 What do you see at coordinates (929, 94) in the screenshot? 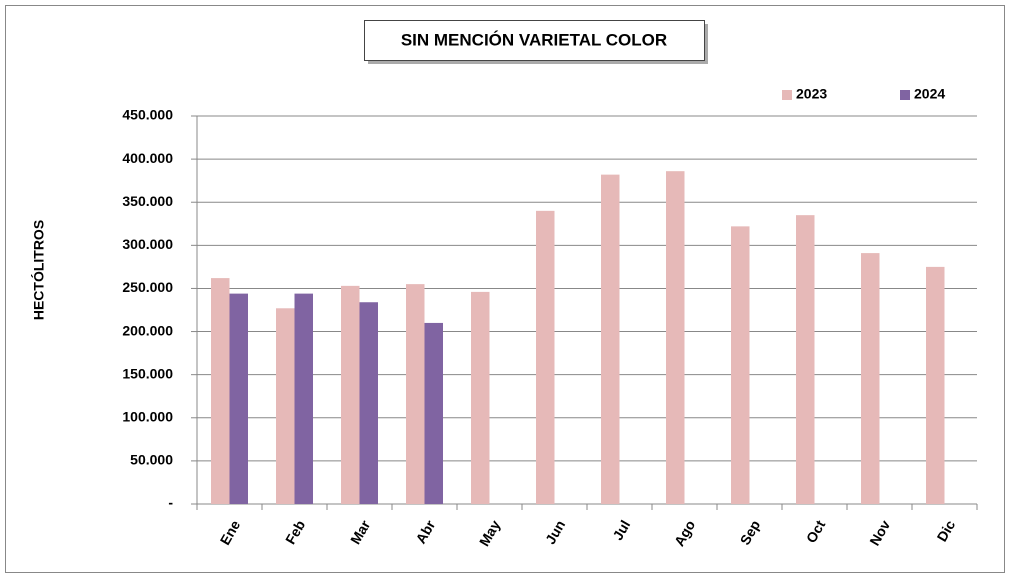
I see `legend-label: 2024` at bounding box center [929, 94].